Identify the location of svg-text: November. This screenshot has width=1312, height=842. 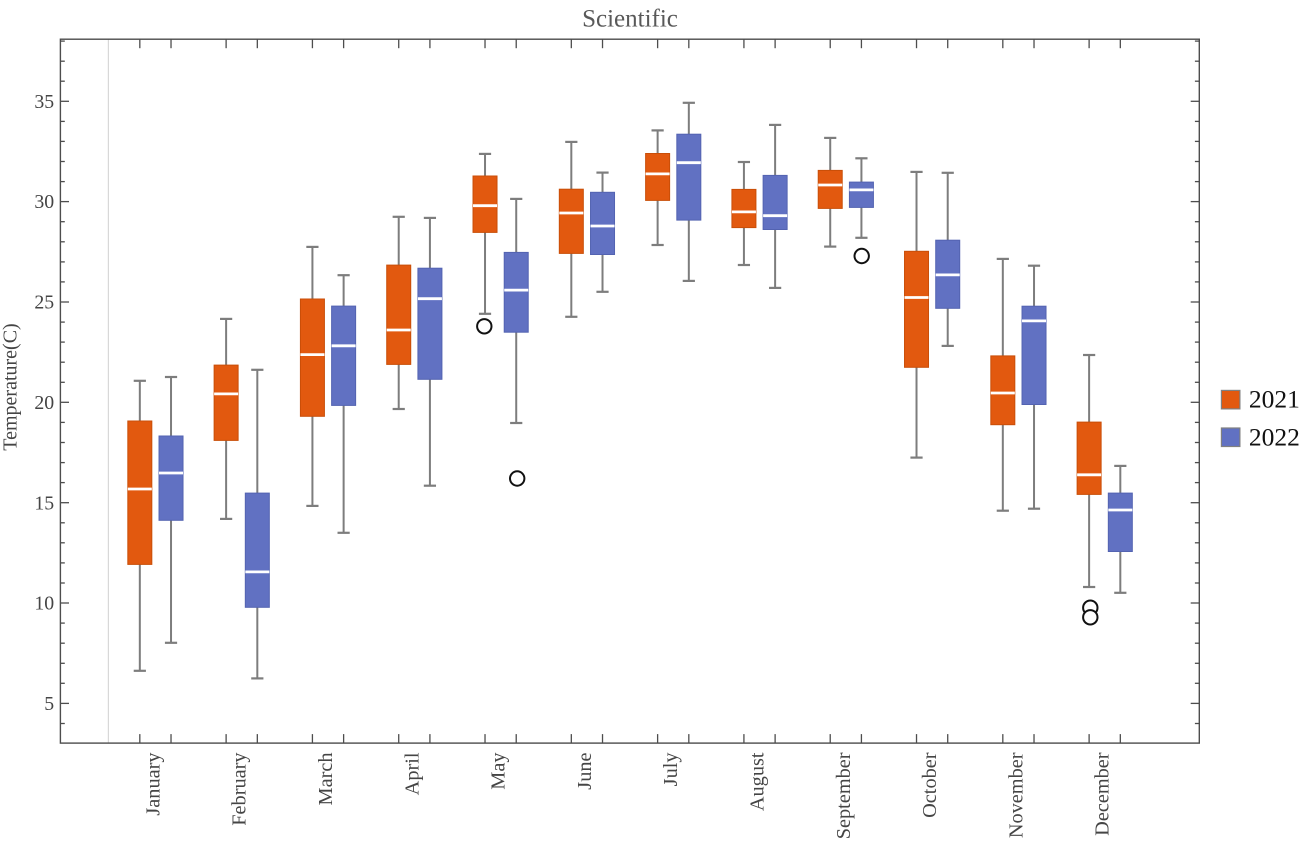
(1016, 795).